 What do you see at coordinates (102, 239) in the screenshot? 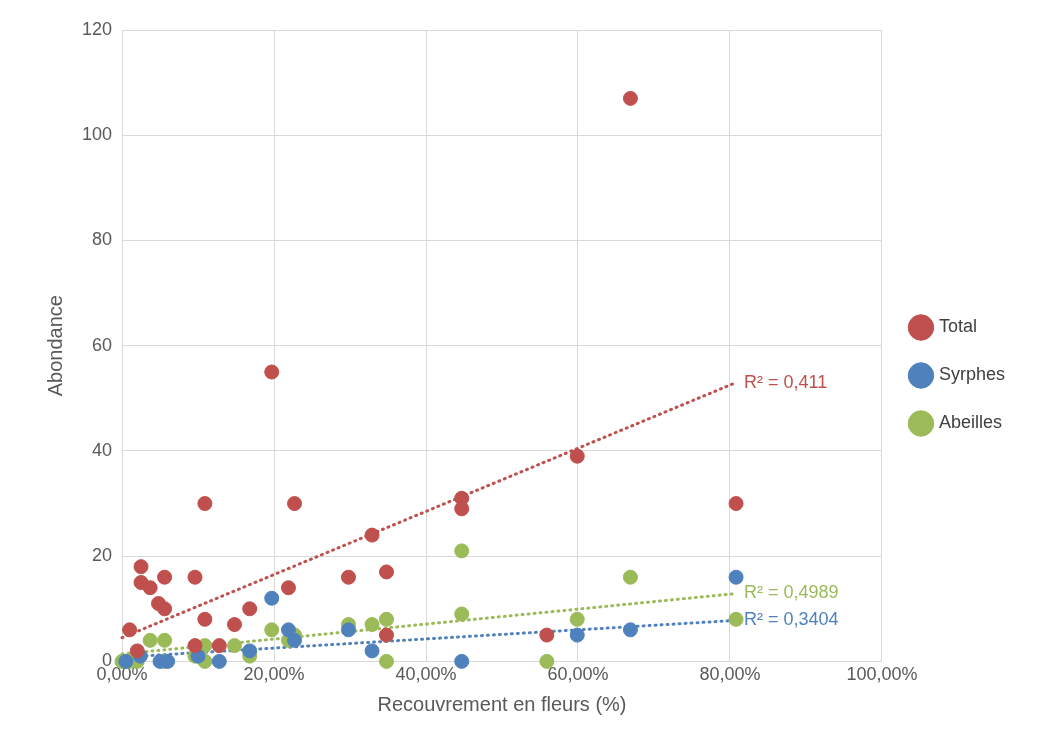
I see `y-tick-label: 80` at bounding box center [102, 239].